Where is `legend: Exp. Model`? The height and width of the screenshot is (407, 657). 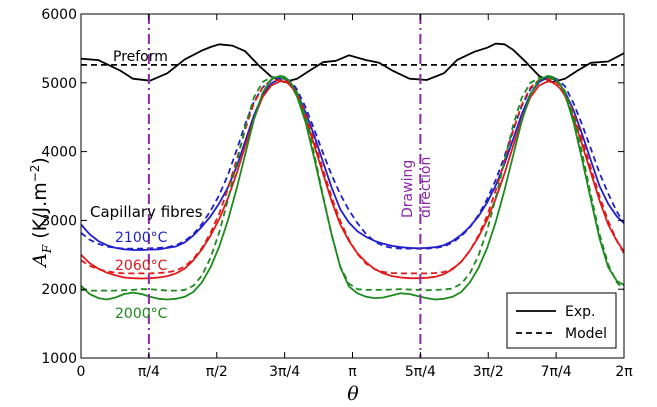 legend: Exp. Model is located at coordinates (561, 320).